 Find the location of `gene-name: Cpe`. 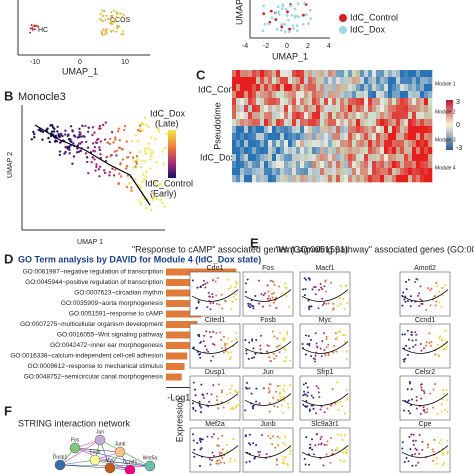

gene-name: Cpe is located at coordinates (425, 424).